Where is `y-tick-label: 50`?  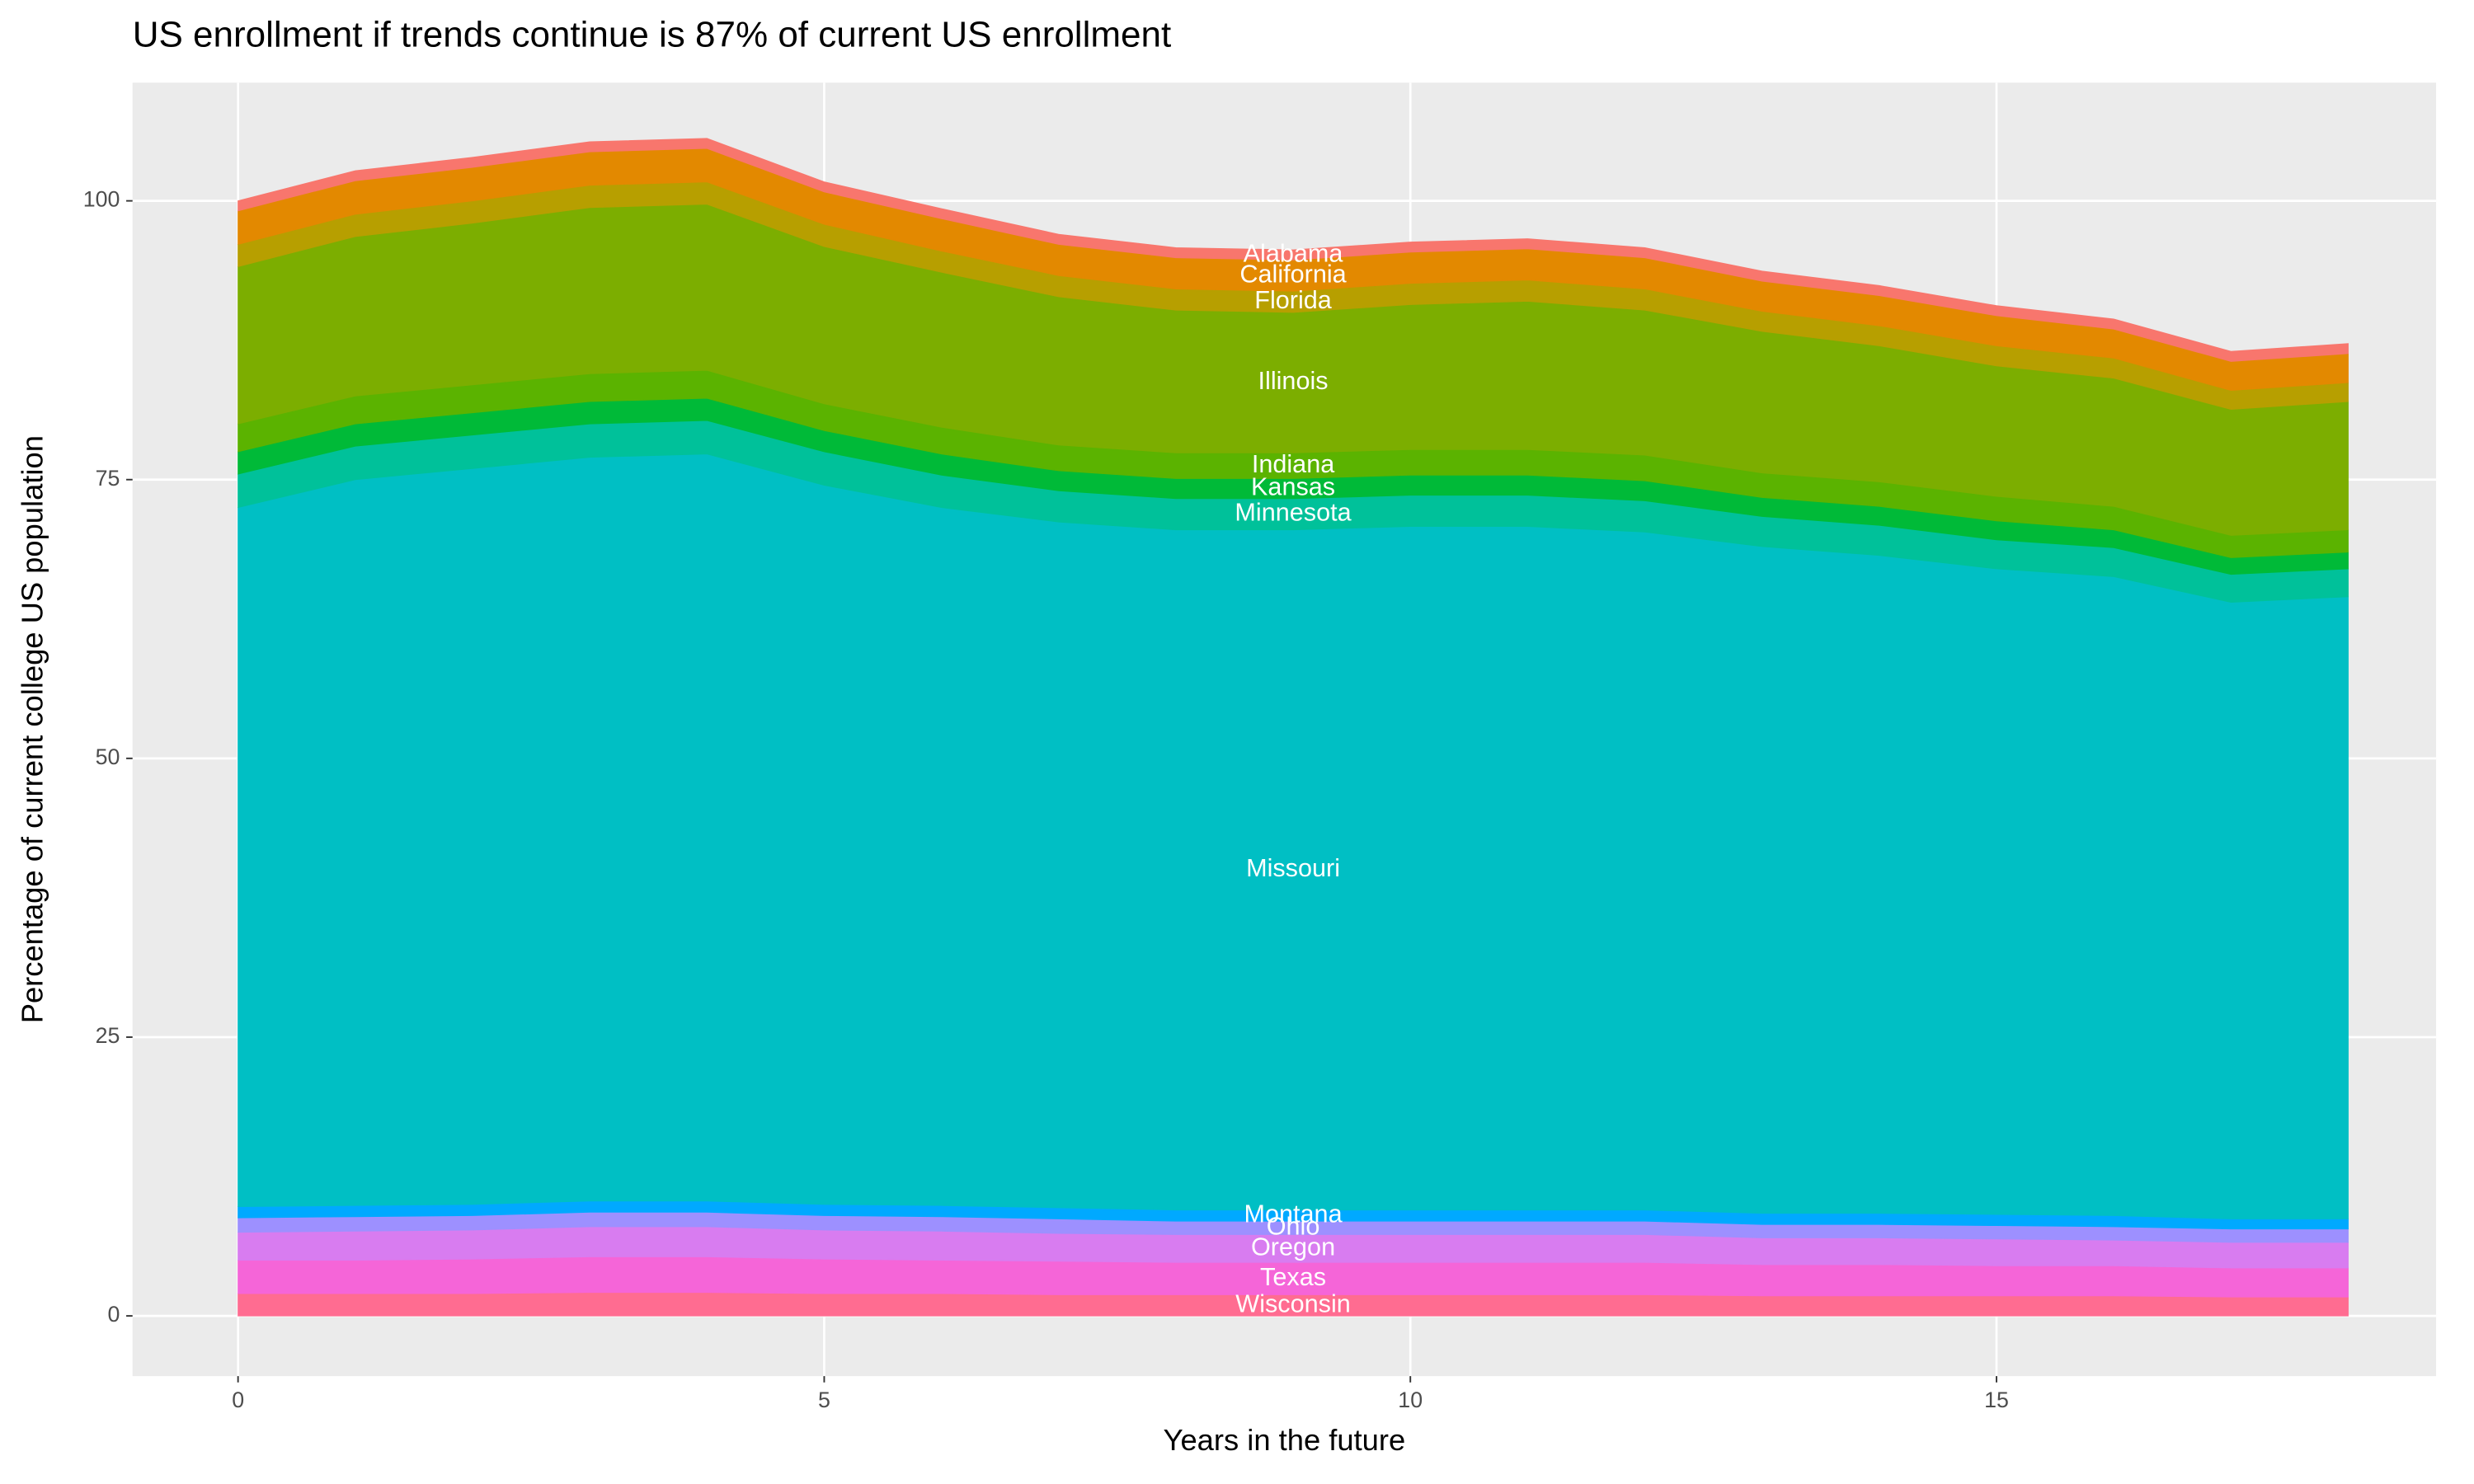 y-tick-label: 50 is located at coordinates (108, 756).